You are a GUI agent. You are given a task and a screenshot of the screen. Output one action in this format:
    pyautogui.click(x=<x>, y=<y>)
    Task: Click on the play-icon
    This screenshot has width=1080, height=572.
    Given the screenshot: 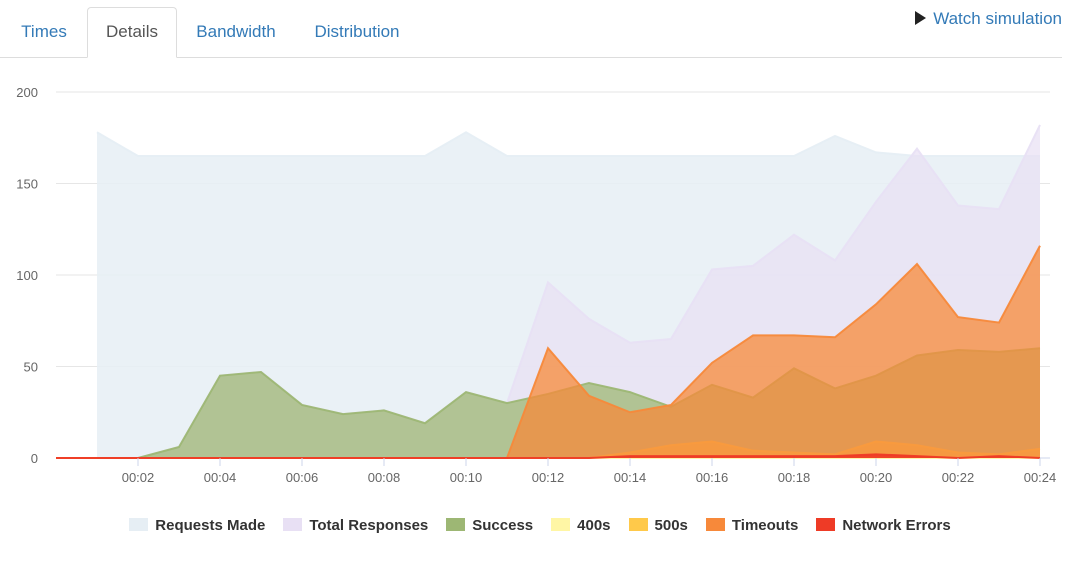 What is the action you would take?
    pyautogui.click(x=921, y=18)
    